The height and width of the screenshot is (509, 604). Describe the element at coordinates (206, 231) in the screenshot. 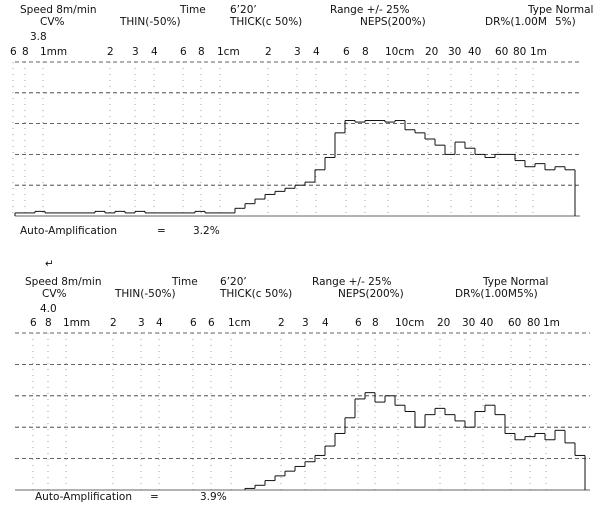

I see `amplification: 3.2%` at that location.